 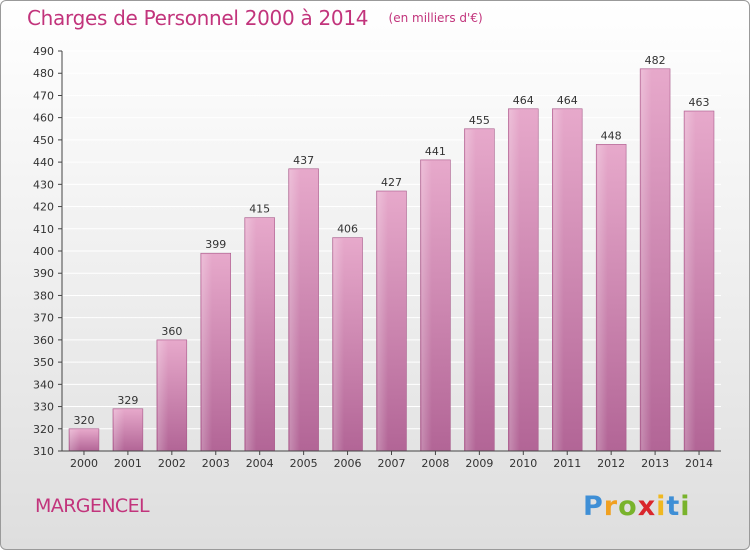 I want to click on bar-value-label: 329, so click(x=127, y=400).